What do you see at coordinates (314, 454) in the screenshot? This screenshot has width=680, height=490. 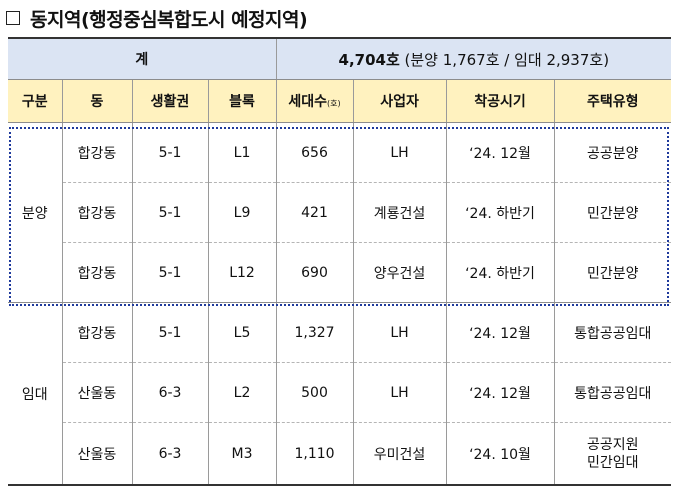 I see `cell-households: 1,110` at bounding box center [314, 454].